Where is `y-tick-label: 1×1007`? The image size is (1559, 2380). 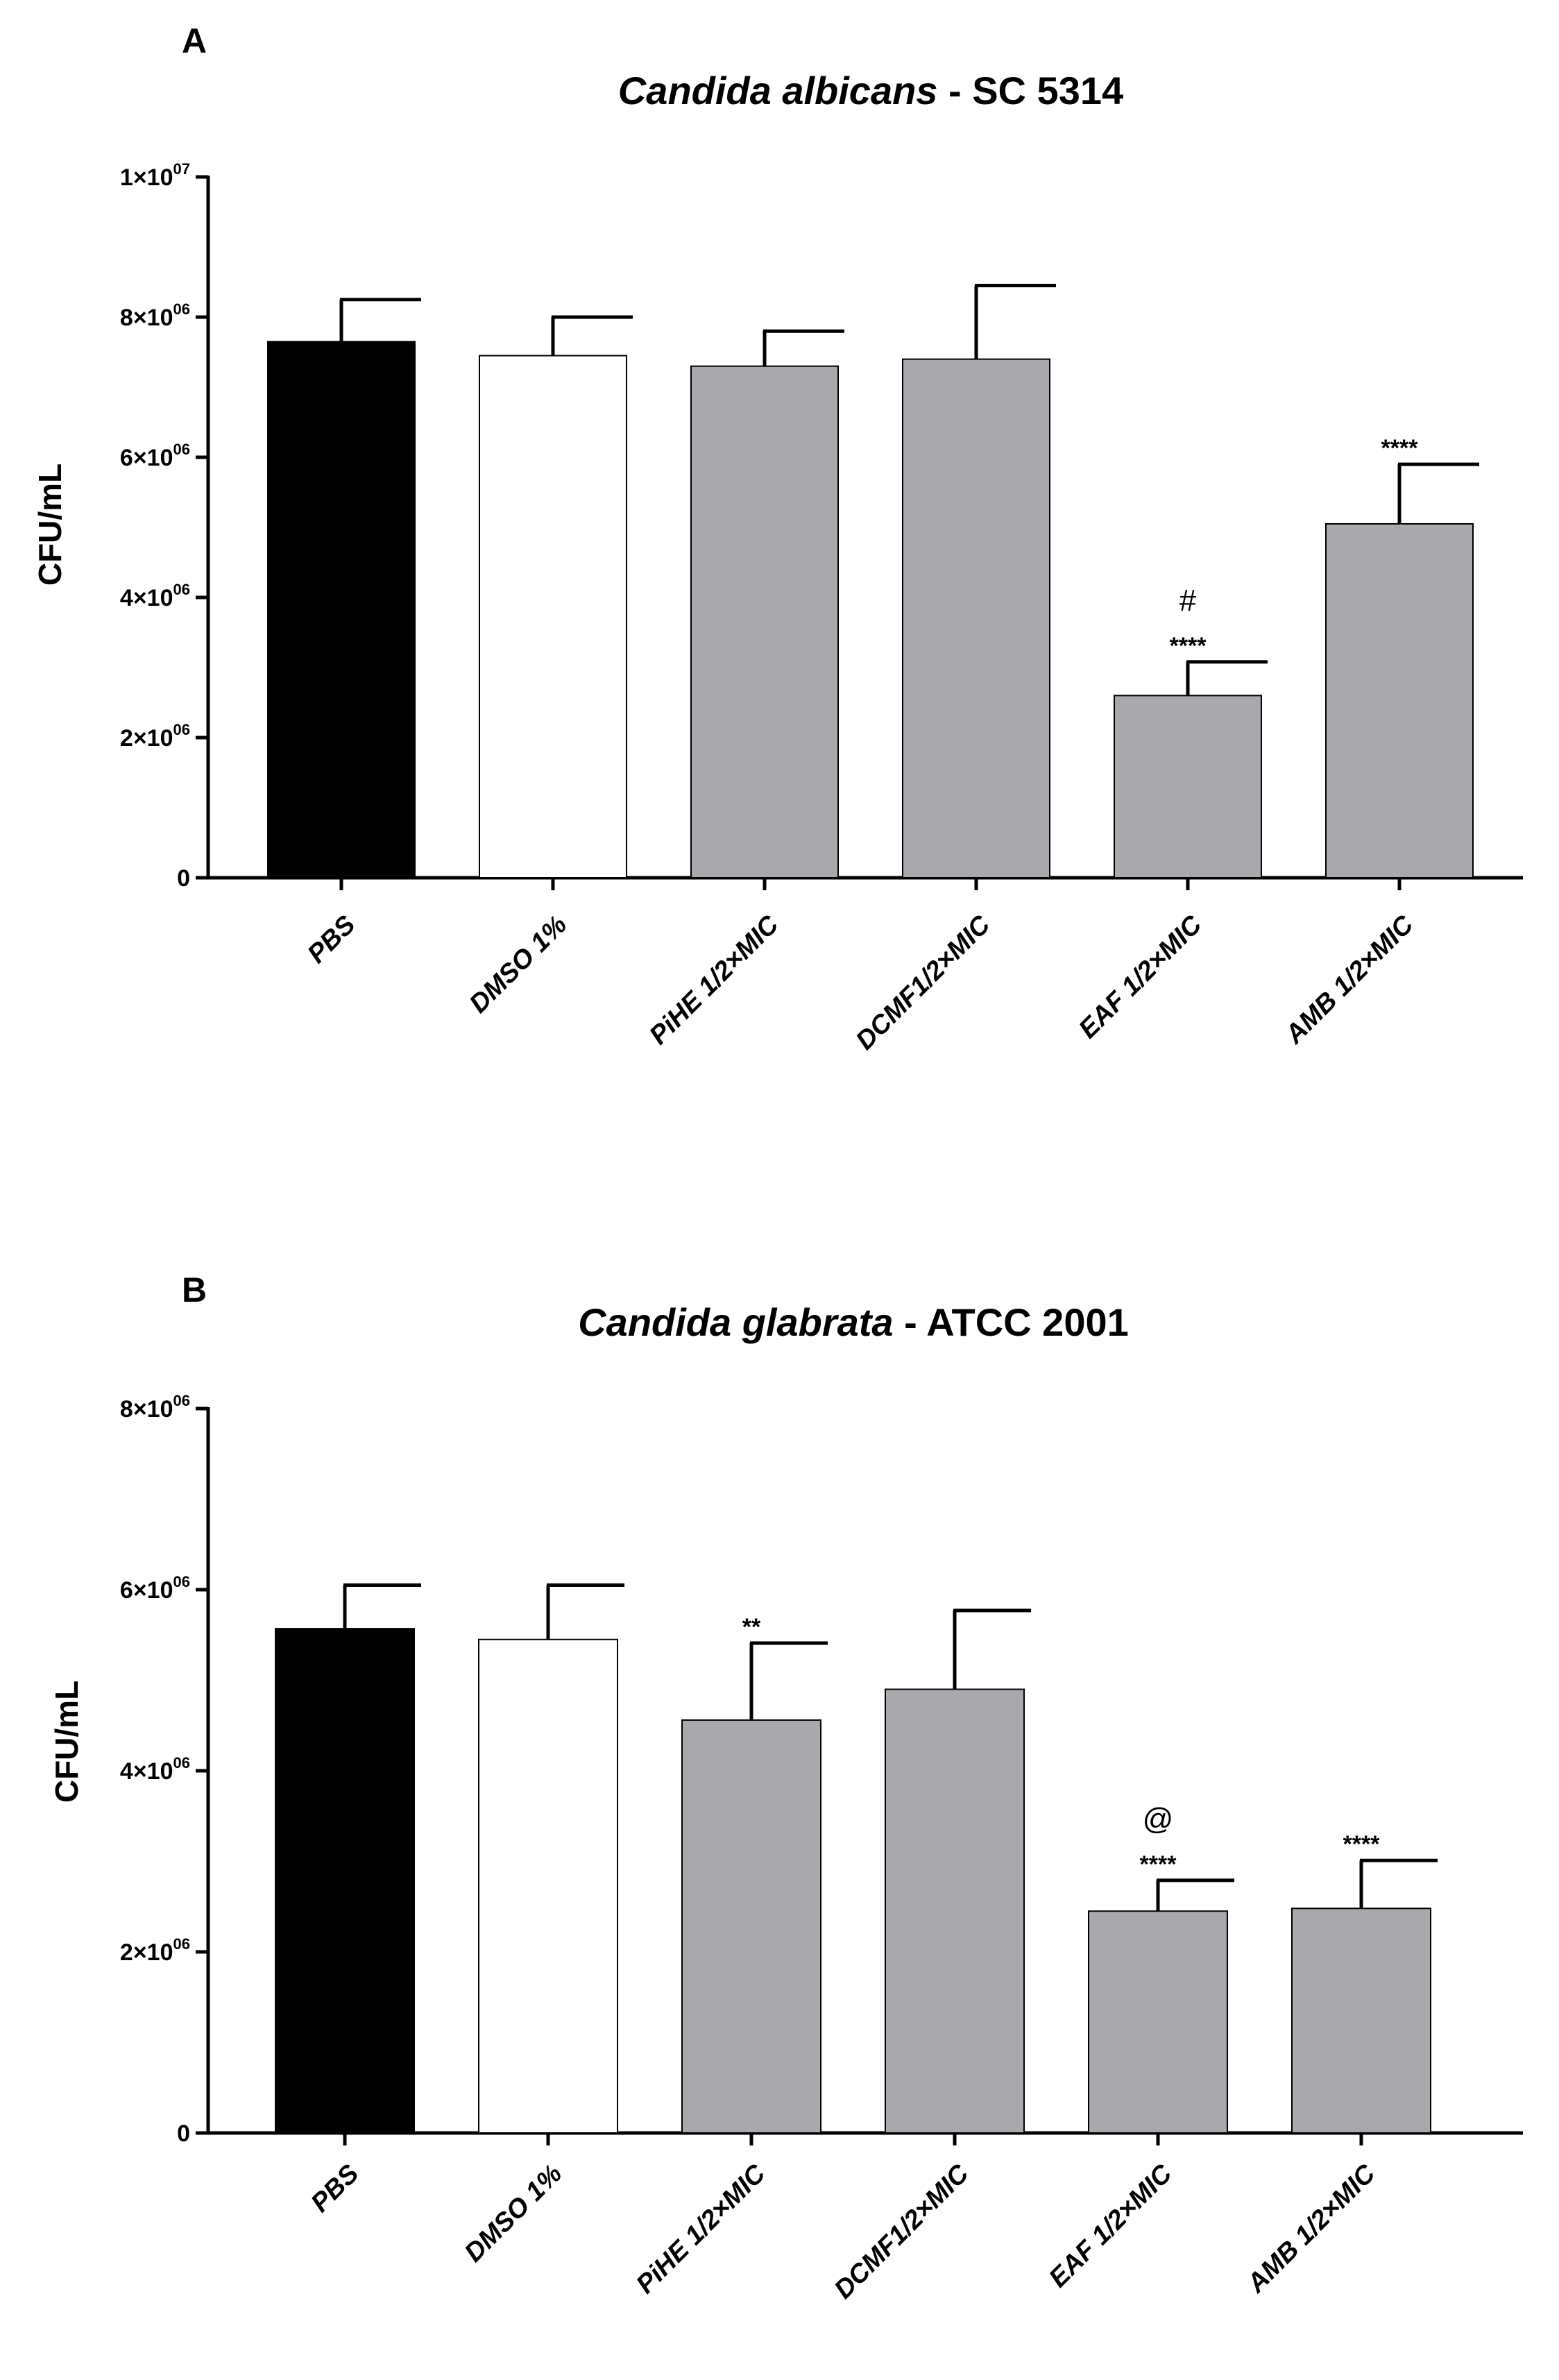 y-tick-label: 1×1007 is located at coordinates (155, 175).